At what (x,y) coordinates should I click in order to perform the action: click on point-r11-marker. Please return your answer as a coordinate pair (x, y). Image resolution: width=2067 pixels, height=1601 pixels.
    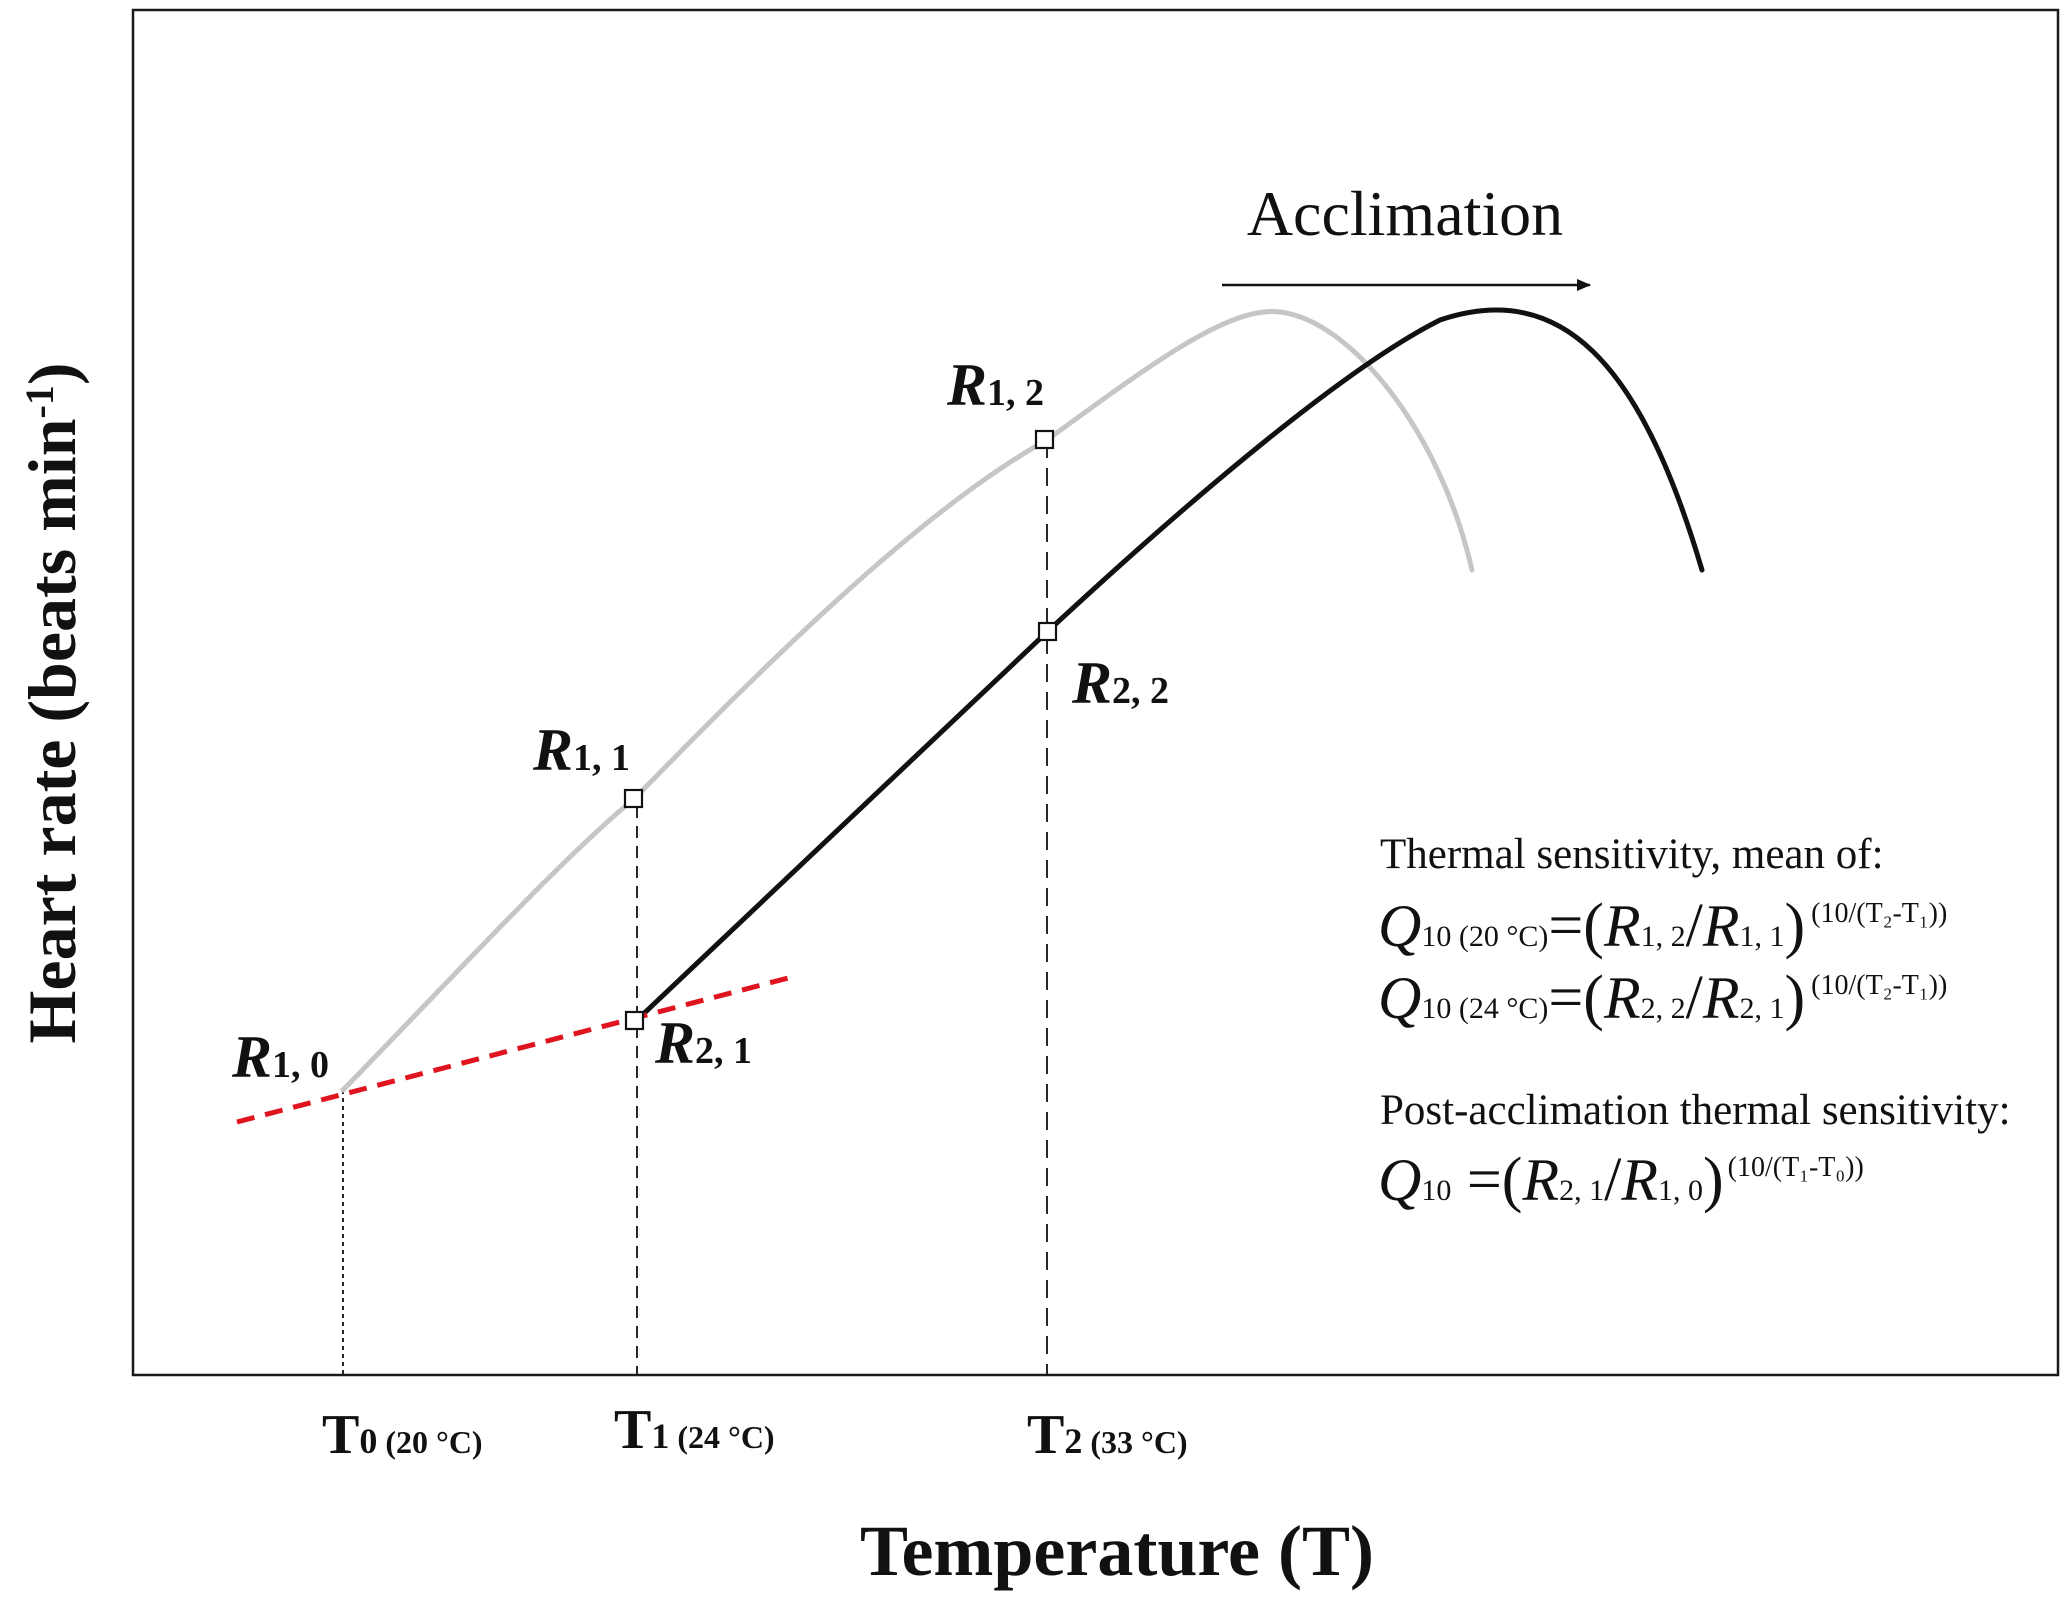
    Looking at the image, I should click on (633, 798).